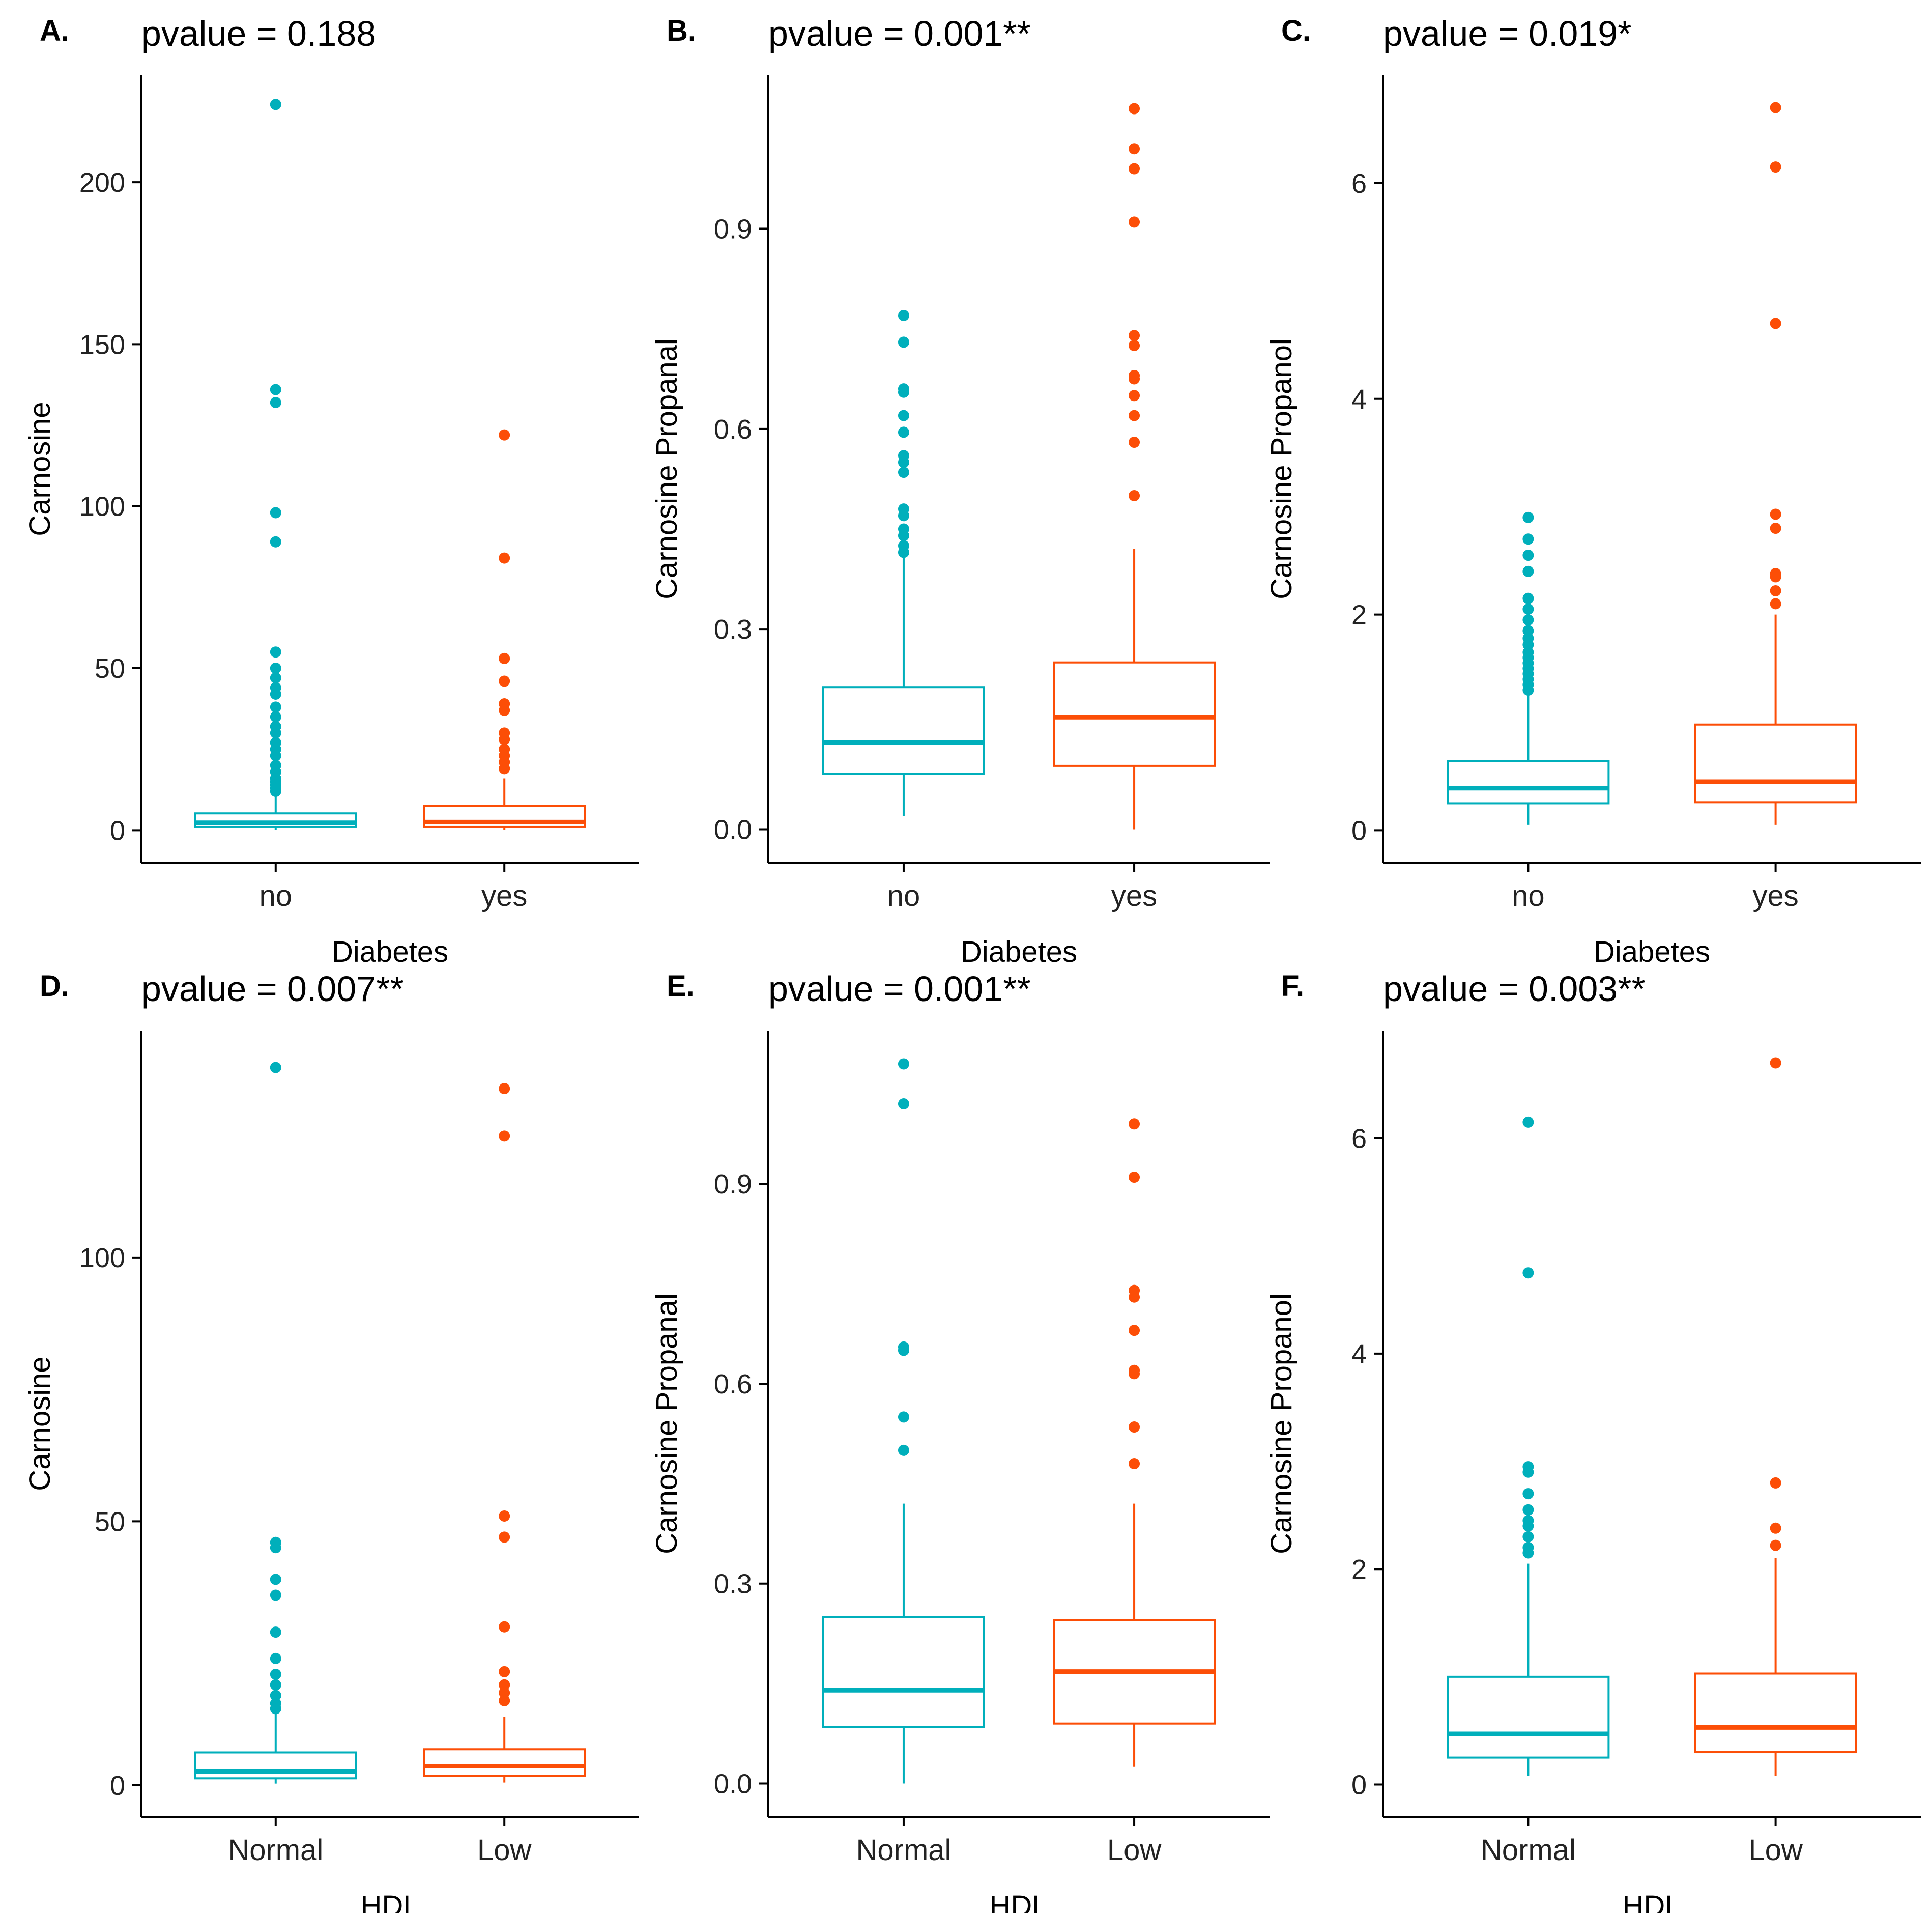 The image size is (1932, 1913). What do you see at coordinates (1296, 31) in the screenshot?
I see `panel-label: C.` at bounding box center [1296, 31].